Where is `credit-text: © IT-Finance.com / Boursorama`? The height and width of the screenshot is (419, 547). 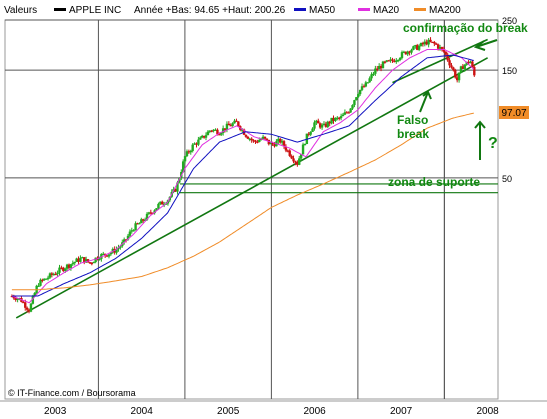
credit-text: © IT-Finance.com / Boursorama is located at coordinates (72, 393).